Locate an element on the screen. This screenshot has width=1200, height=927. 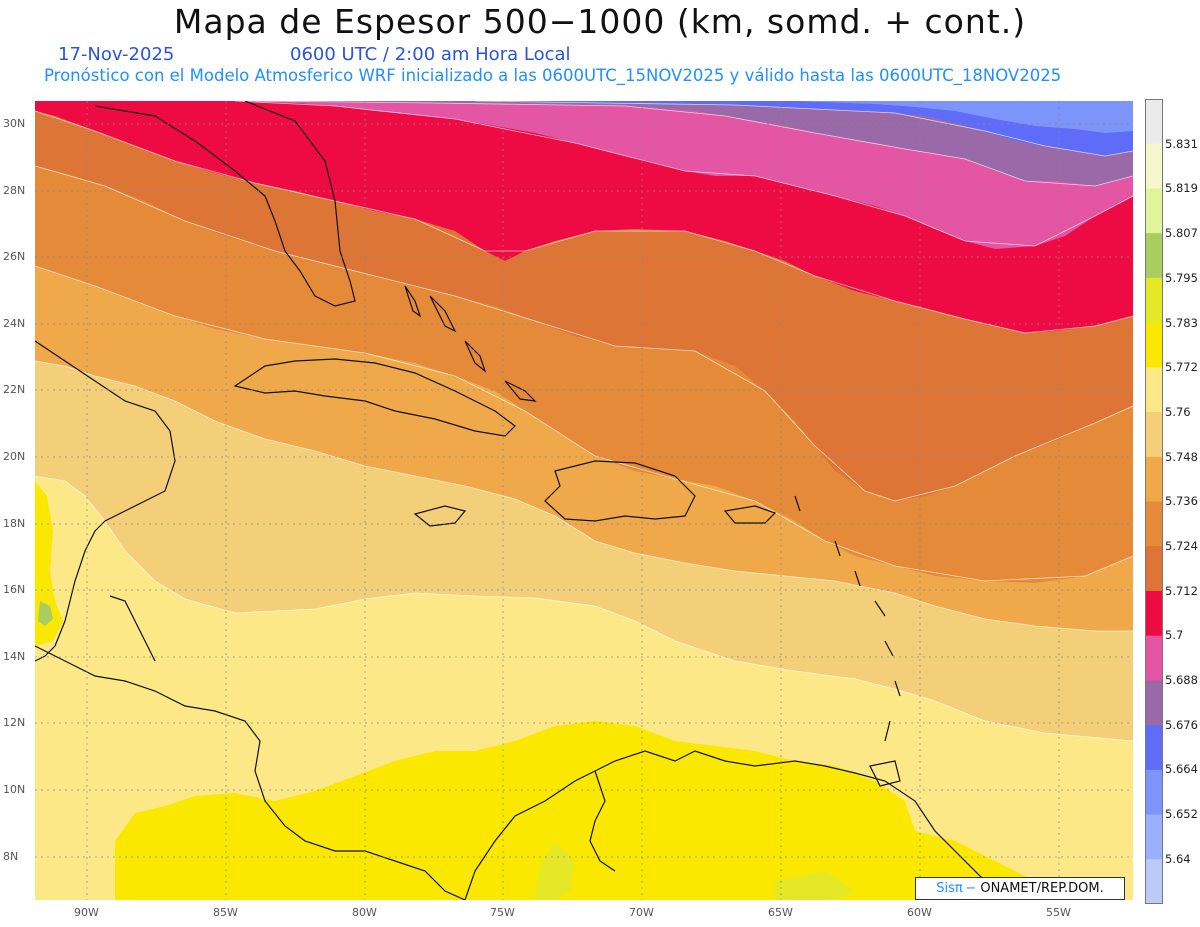
lon-label-85w: 85W is located at coordinates (225, 912).